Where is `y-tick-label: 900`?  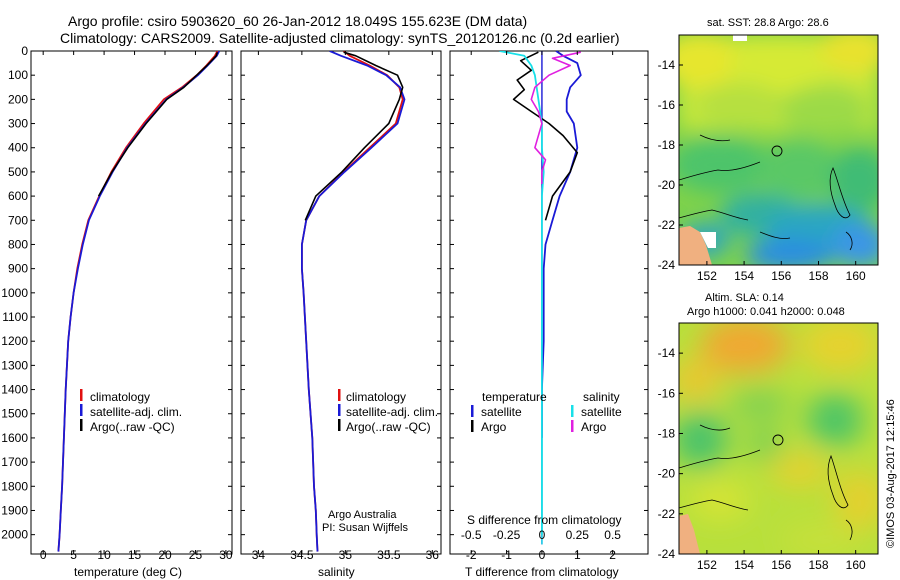 y-tick-label: 900 is located at coordinates (18, 269).